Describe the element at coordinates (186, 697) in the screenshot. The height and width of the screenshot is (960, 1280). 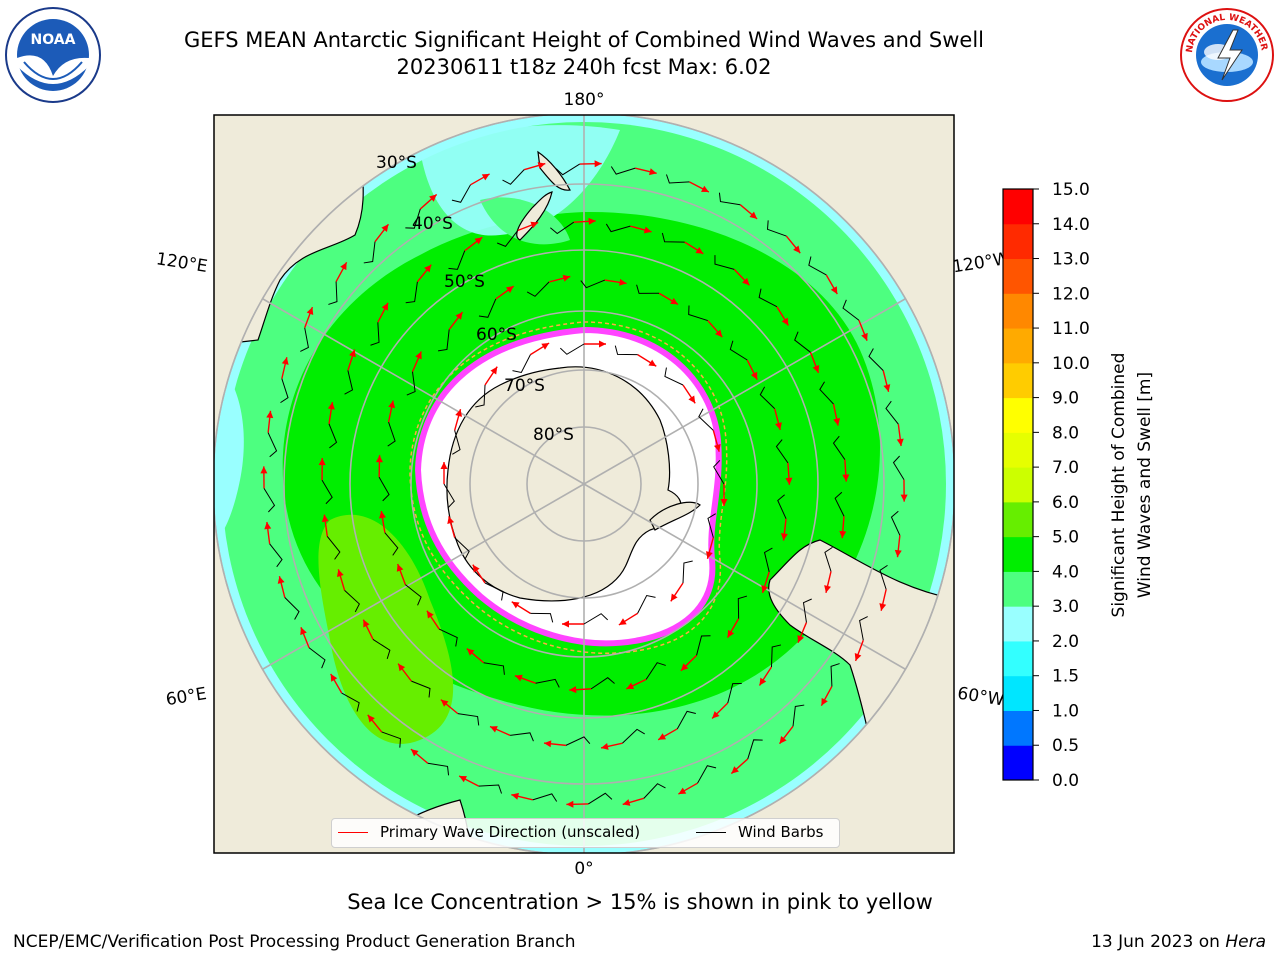
I see `lon-label-60e: 60°E` at that location.